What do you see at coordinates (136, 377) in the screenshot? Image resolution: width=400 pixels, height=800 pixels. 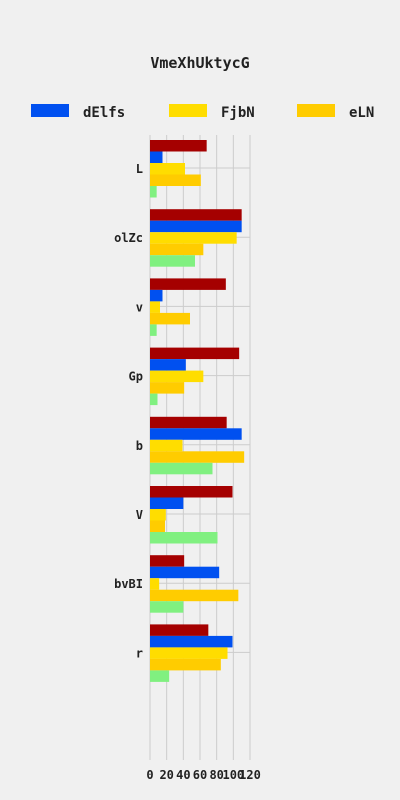 I see `category-label-Gp: Gp` at bounding box center [136, 377].